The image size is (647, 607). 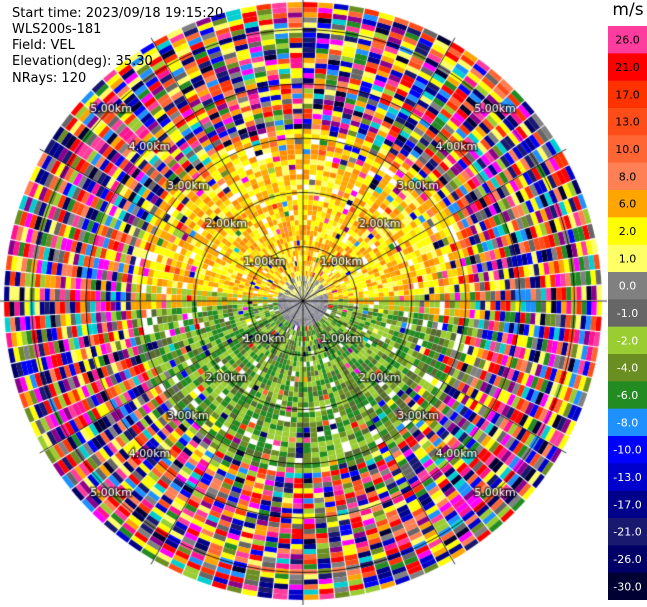 I want to click on colorbar-tick-label: 10.0, so click(x=627, y=149).